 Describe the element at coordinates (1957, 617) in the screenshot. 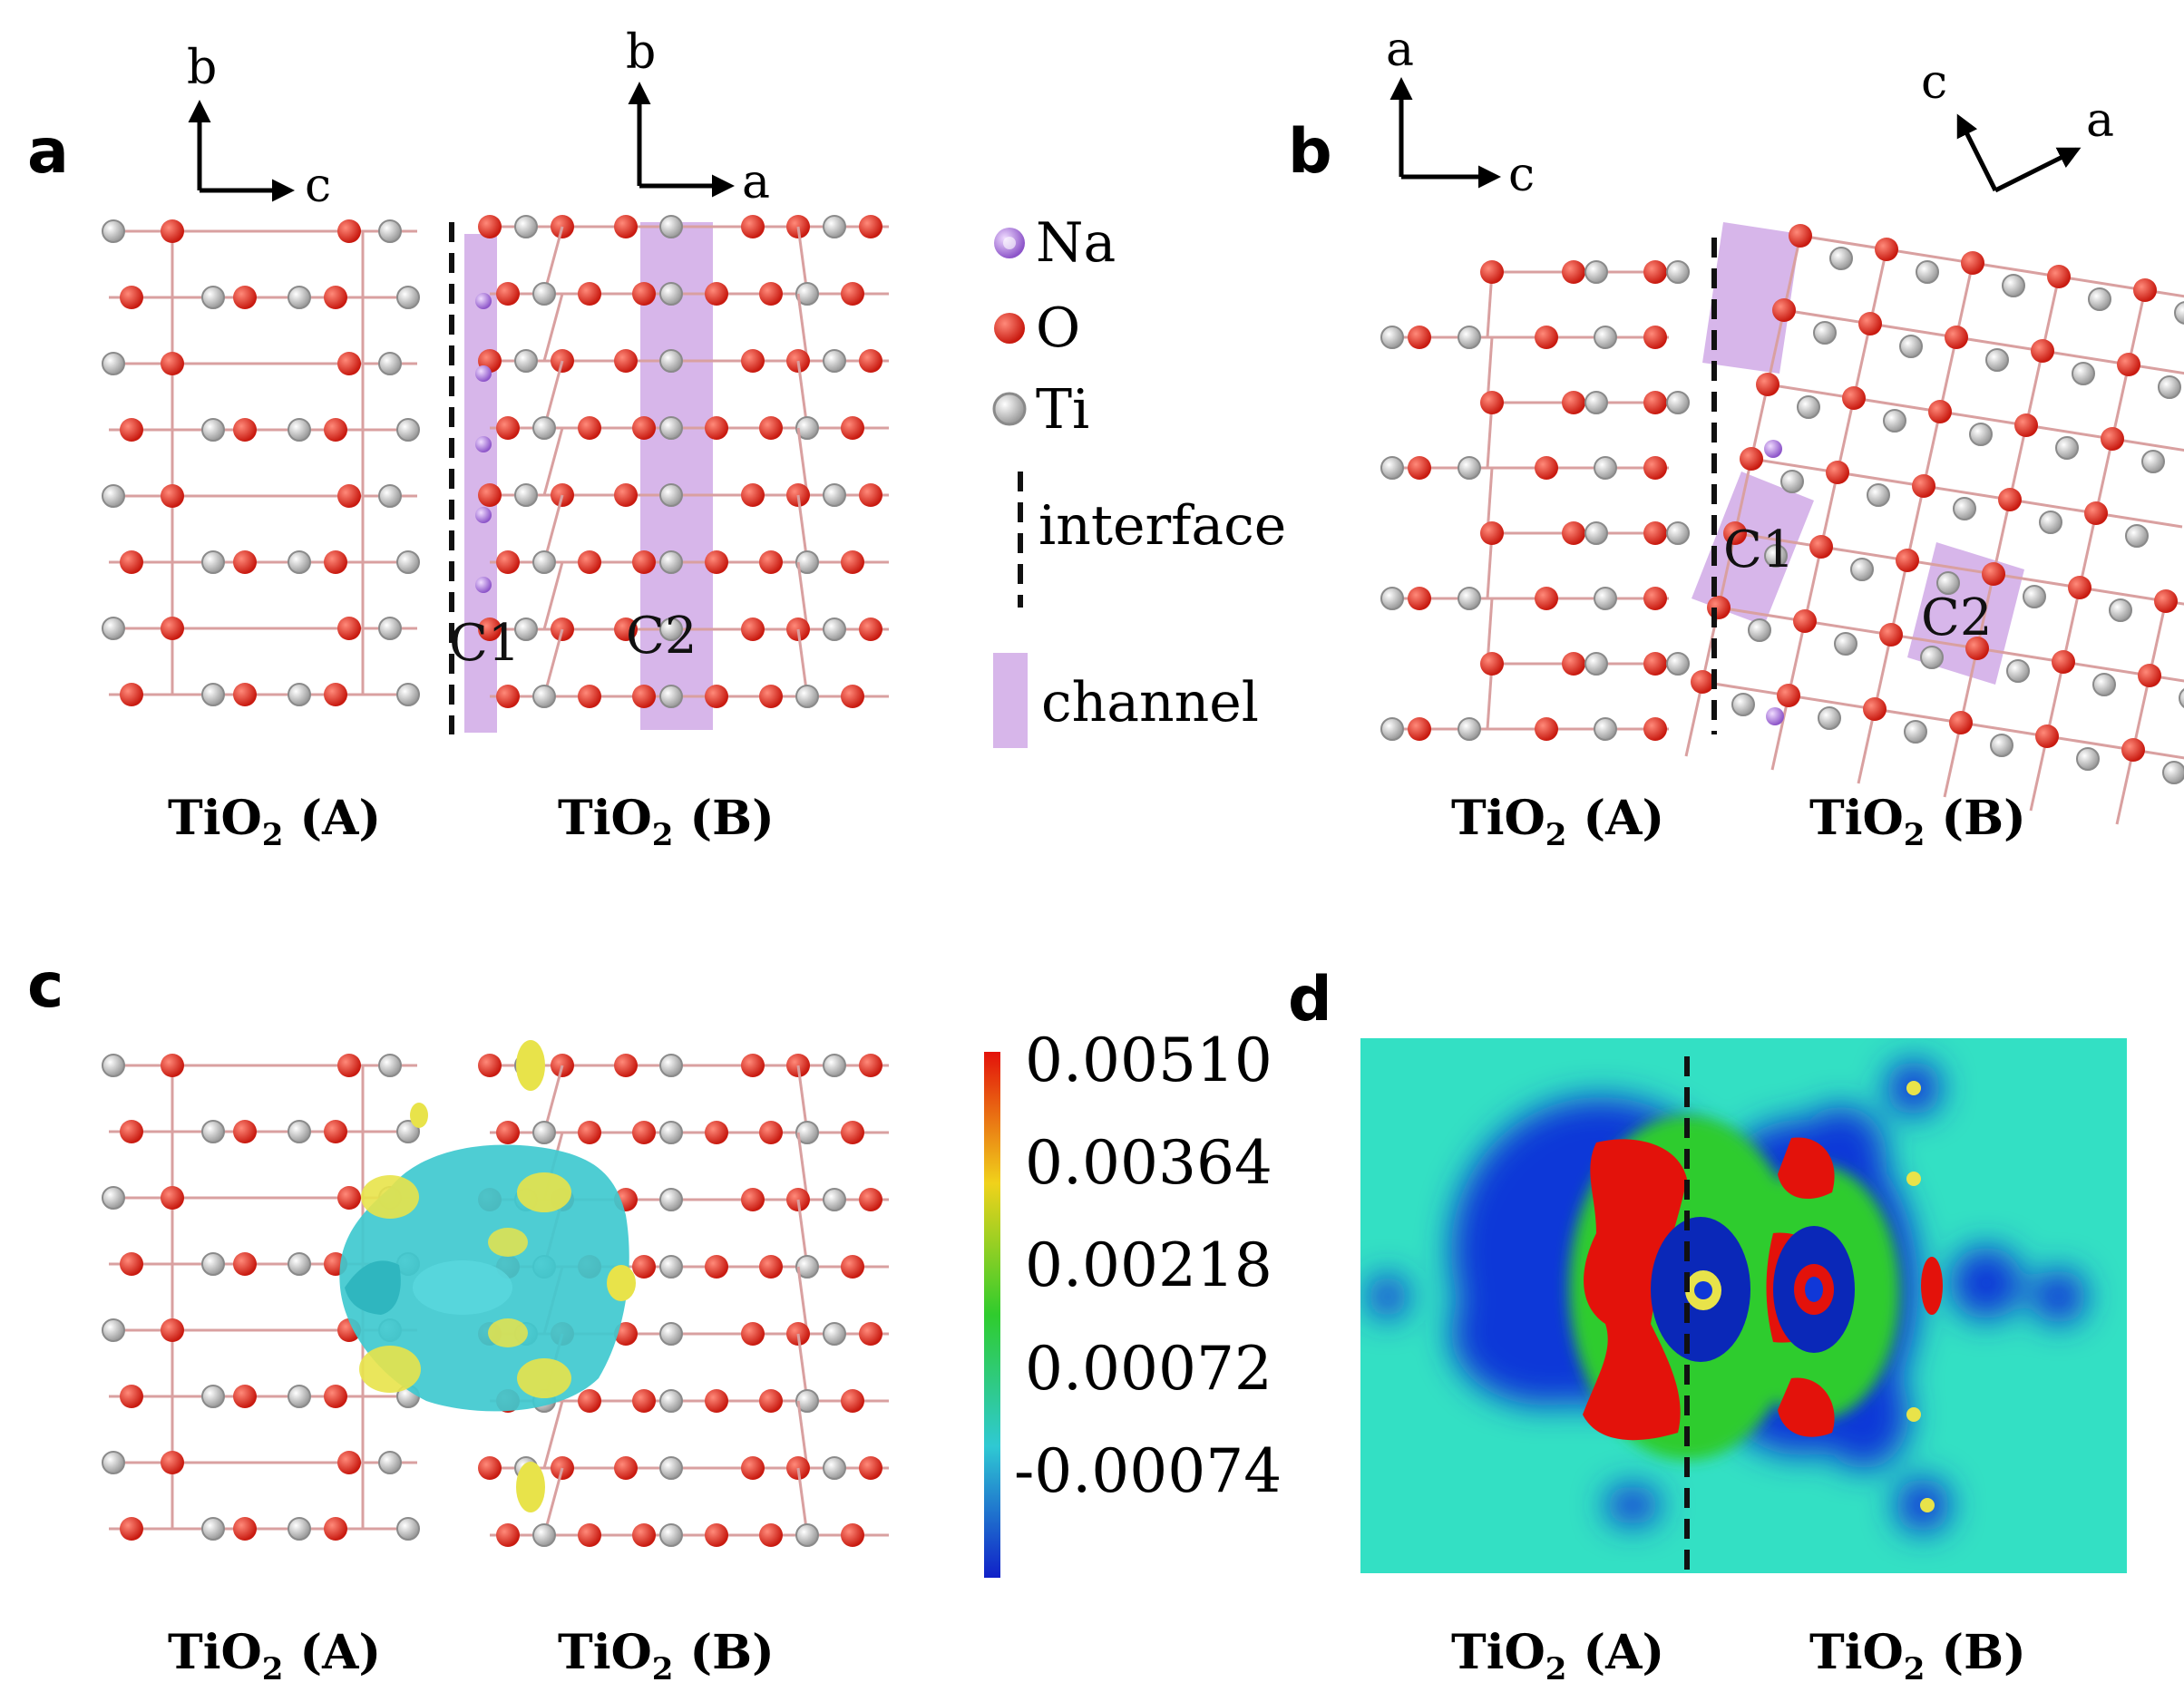

I see `channel-label-c2: C2` at that location.